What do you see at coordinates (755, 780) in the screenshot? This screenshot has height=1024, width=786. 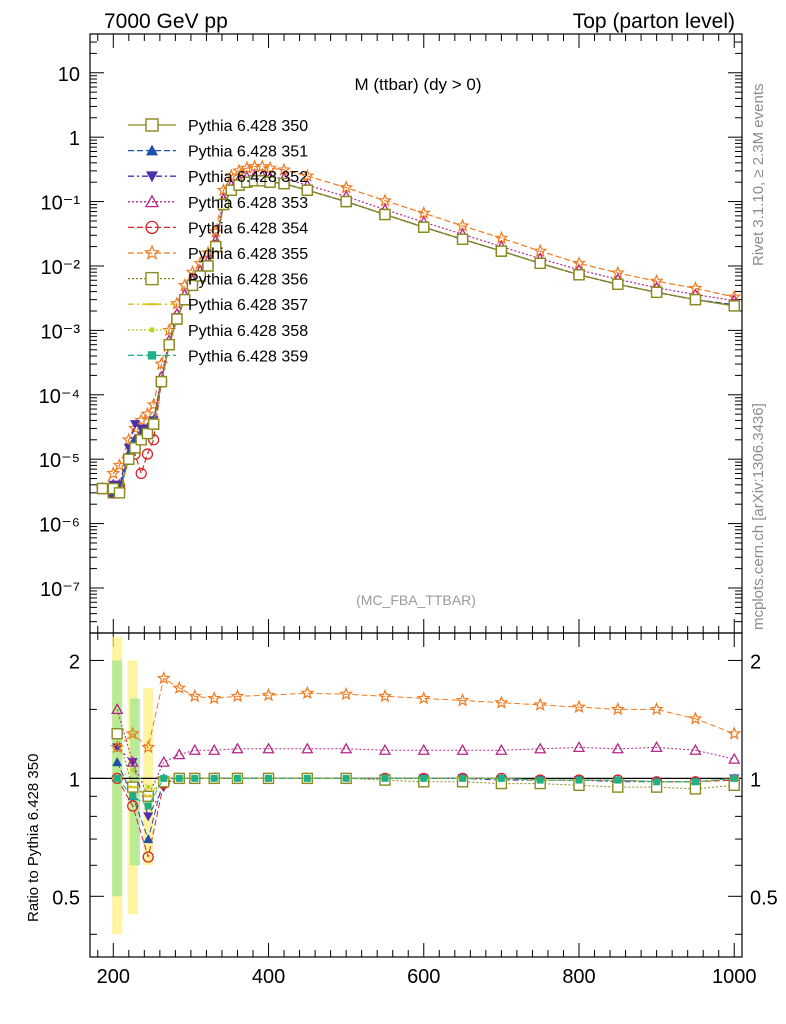 I see `ratio-ytick-label-right: 1` at bounding box center [755, 780].